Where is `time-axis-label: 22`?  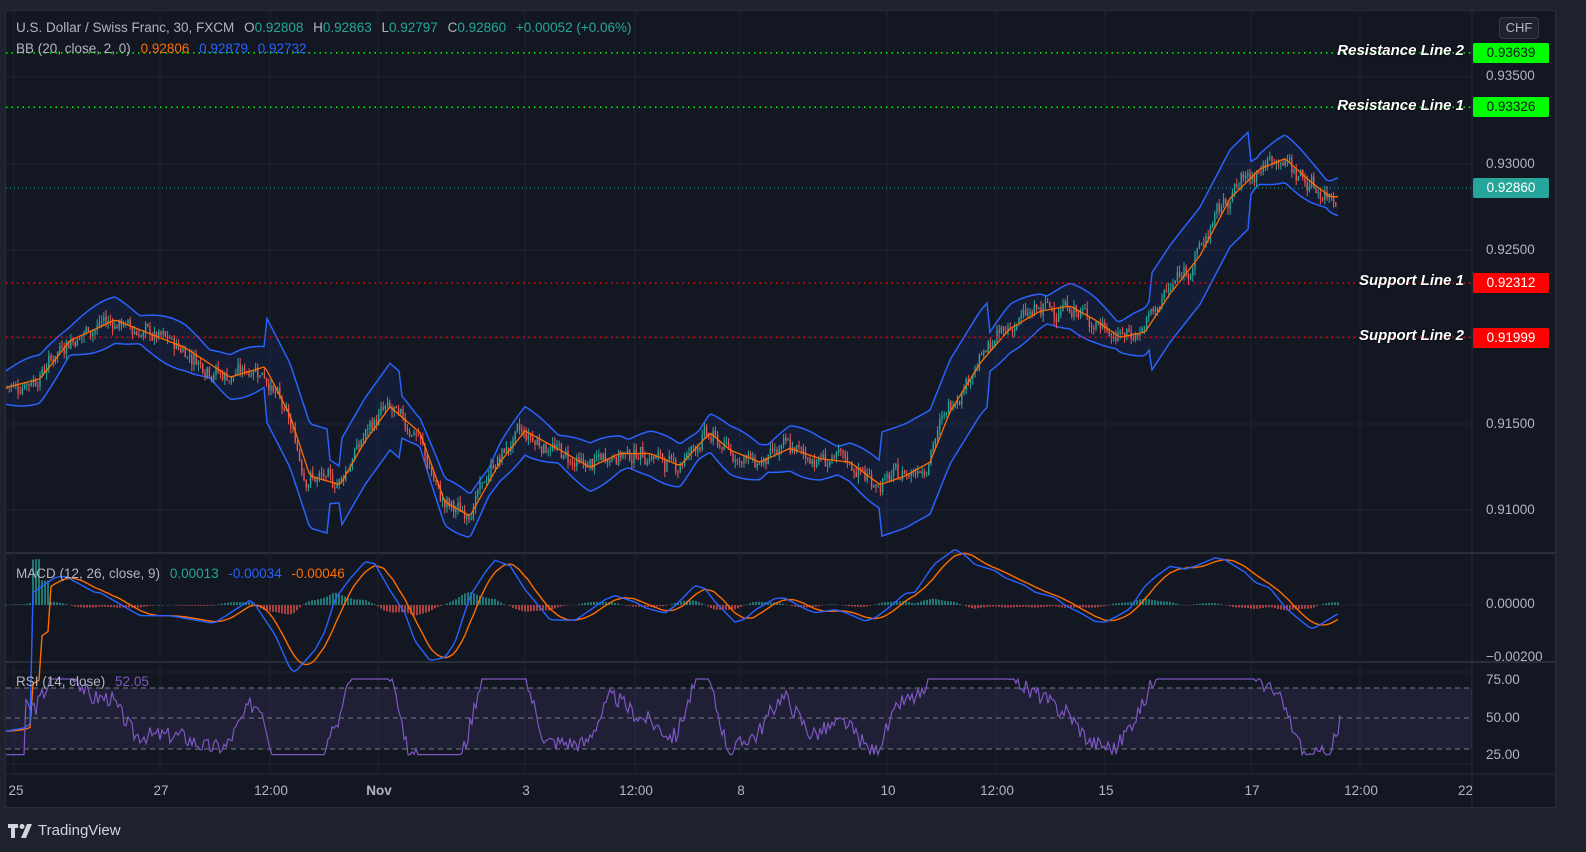
time-axis-label: 22 is located at coordinates (1465, 790).